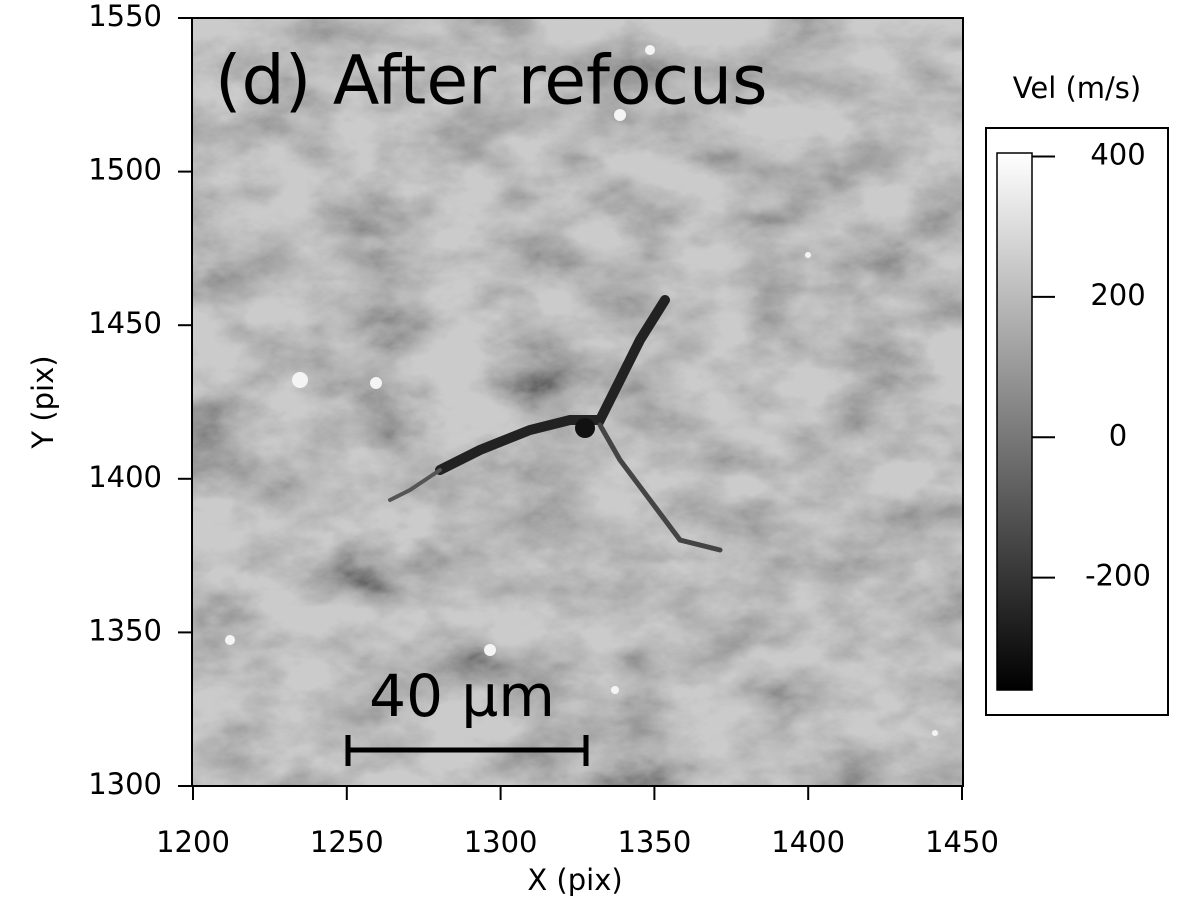  I want to click on x-tick-label: 1350, so click(654, 842).